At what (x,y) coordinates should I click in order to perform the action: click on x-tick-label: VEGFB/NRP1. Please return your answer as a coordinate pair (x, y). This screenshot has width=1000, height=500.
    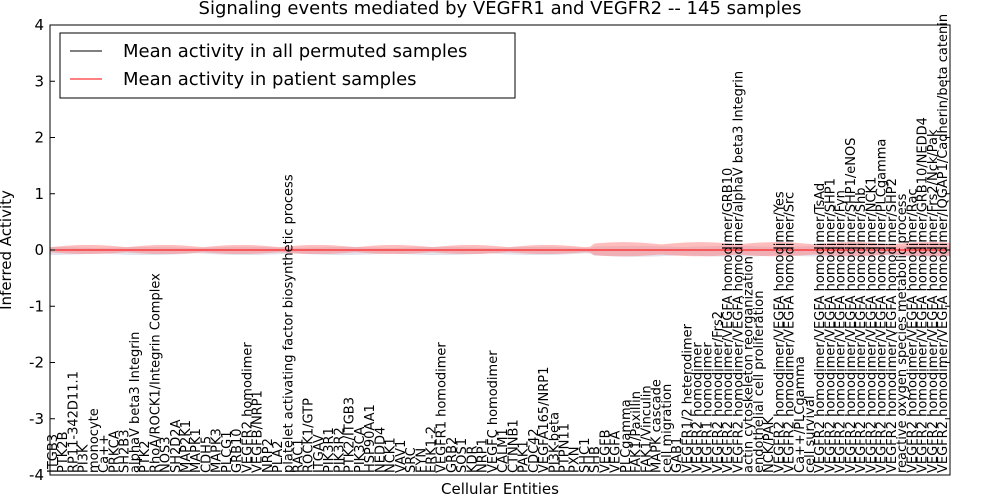
    Looking at the image, I should click on (258, 431).